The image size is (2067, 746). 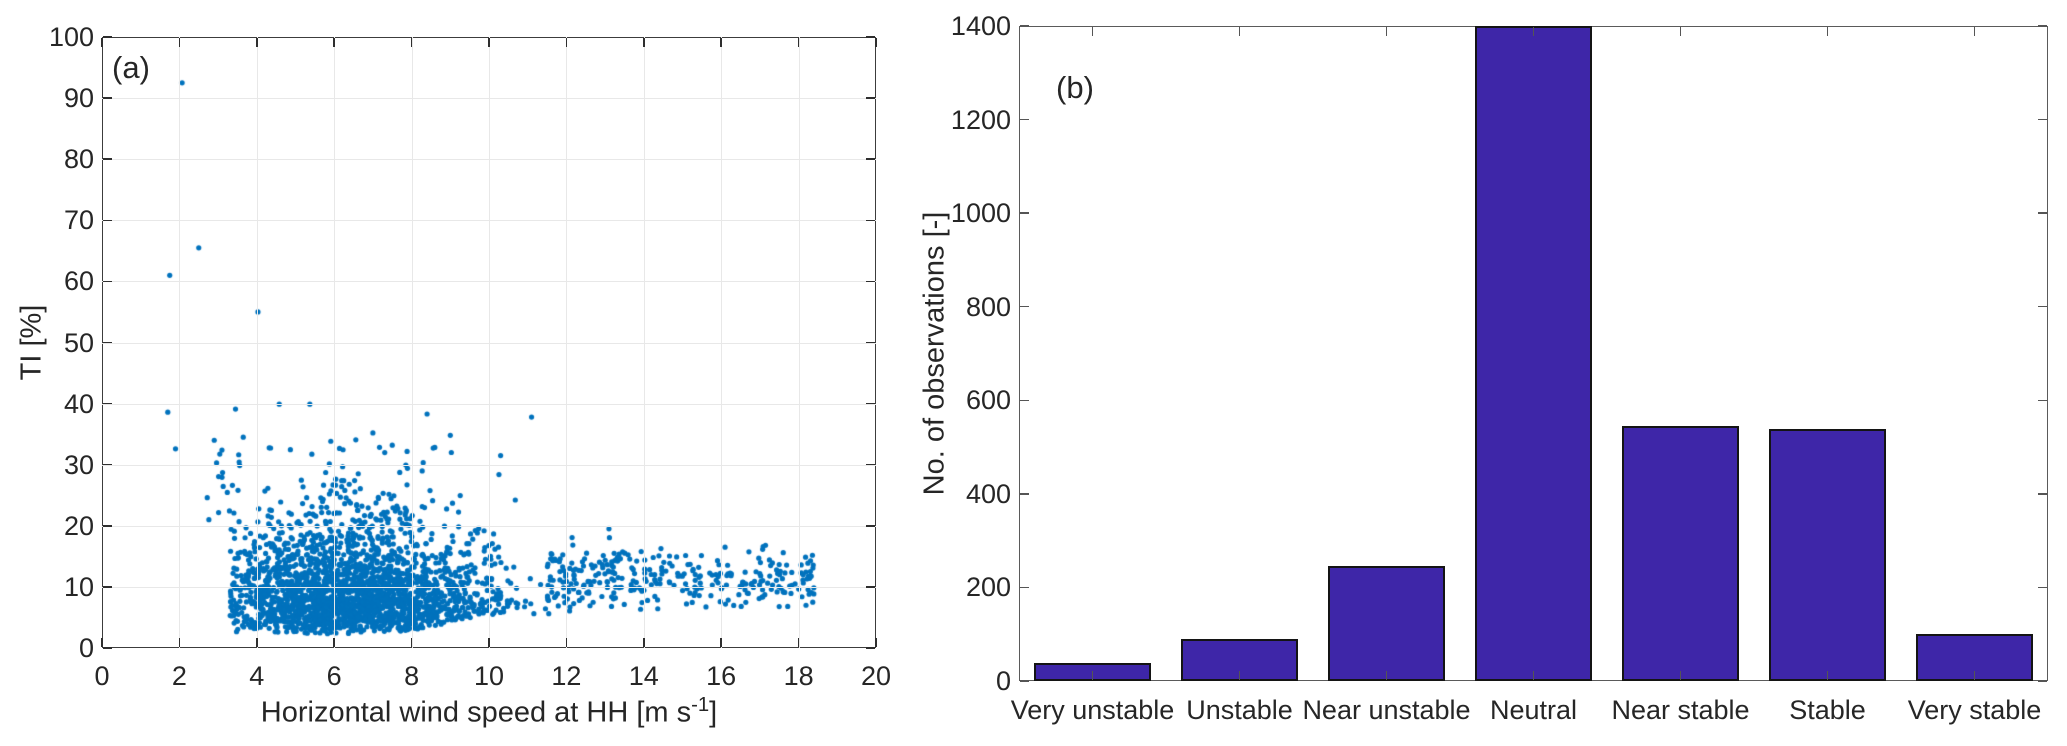 I want to click on x-axis-label-end: ], so click(x=713, y=712).